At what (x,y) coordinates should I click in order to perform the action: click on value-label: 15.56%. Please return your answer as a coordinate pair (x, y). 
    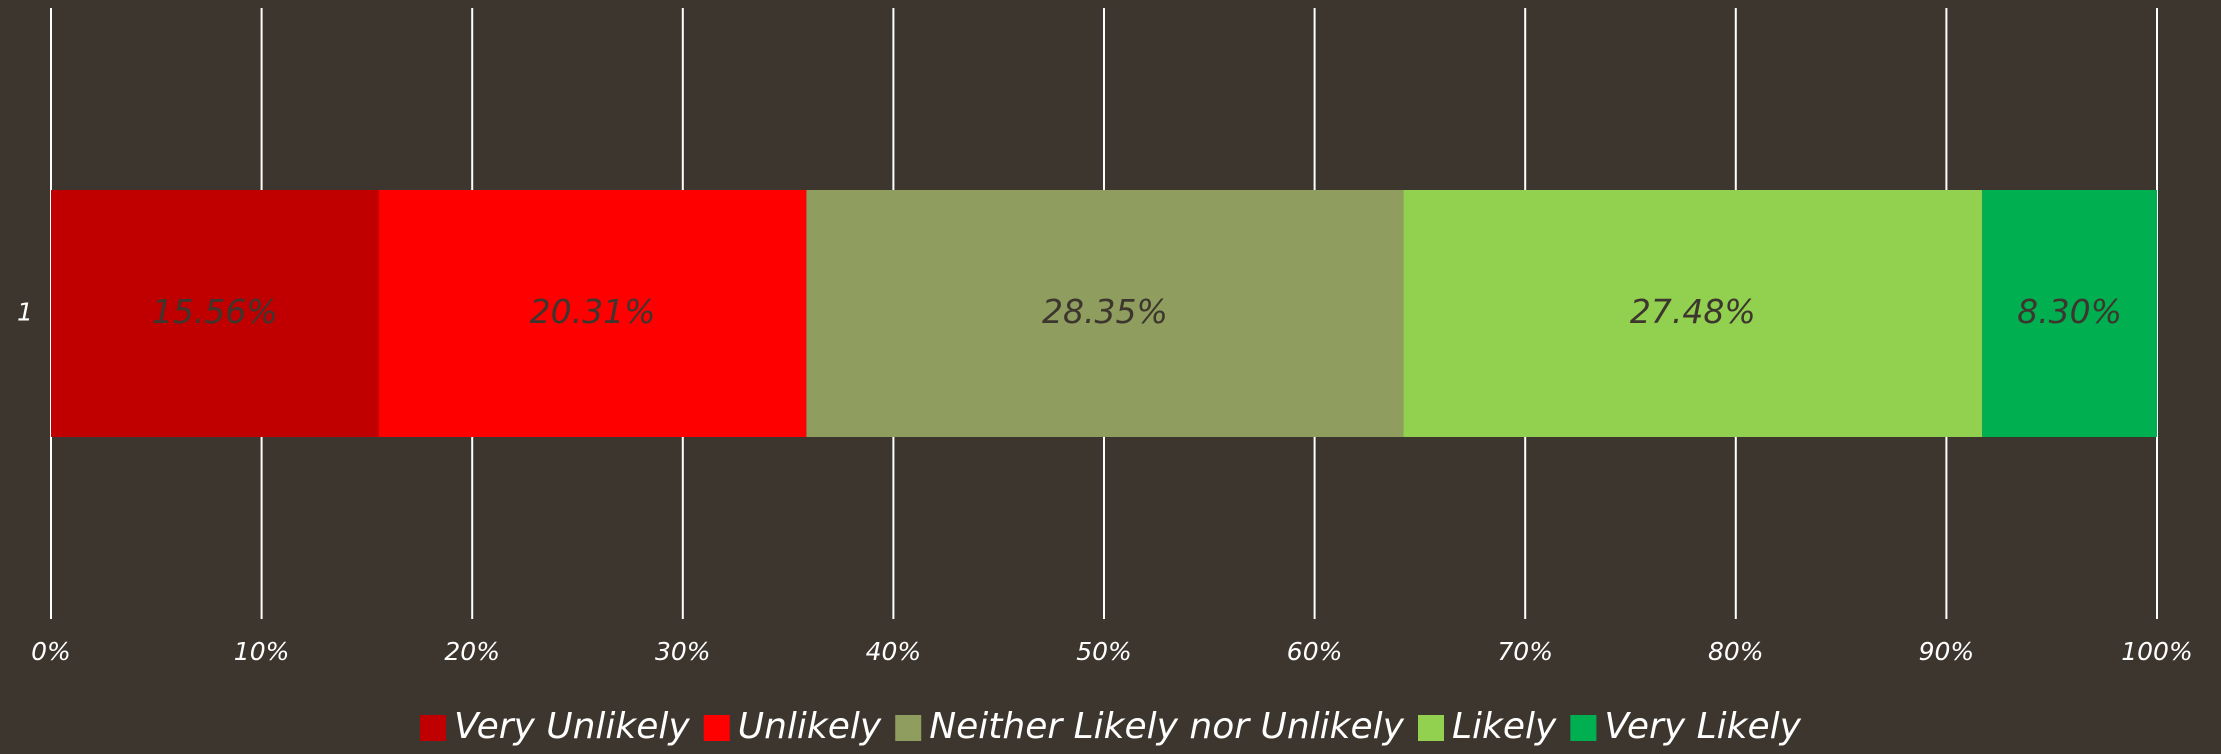
    Looking at the image, I should click on (215, 311).